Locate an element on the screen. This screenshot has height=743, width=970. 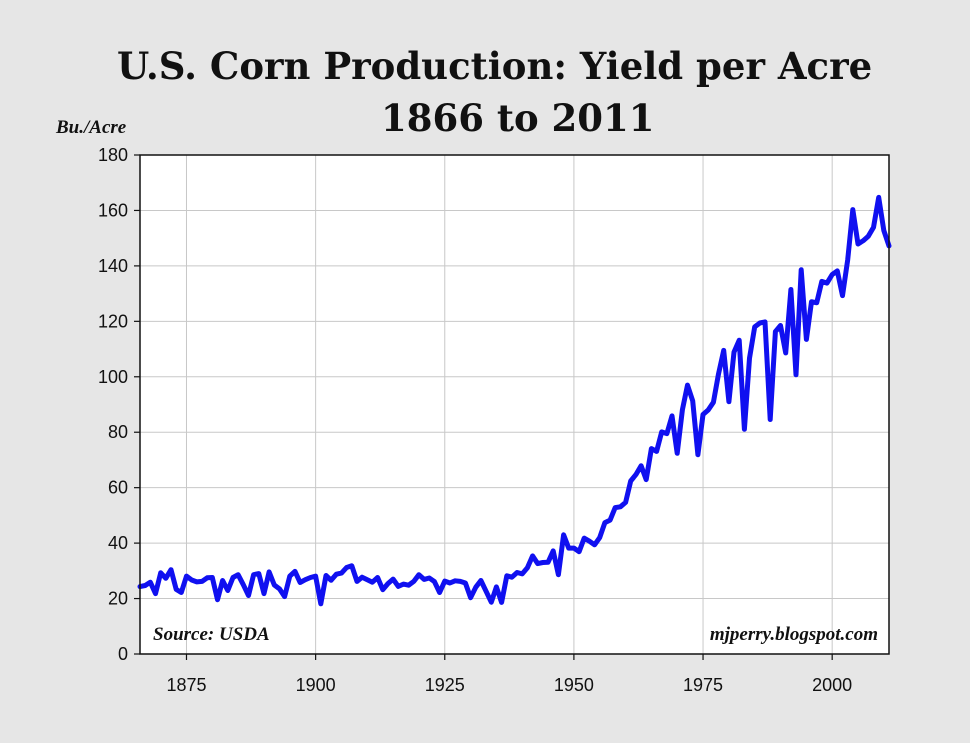
source-note: Source: USDA is located at coordinates (211, 634).